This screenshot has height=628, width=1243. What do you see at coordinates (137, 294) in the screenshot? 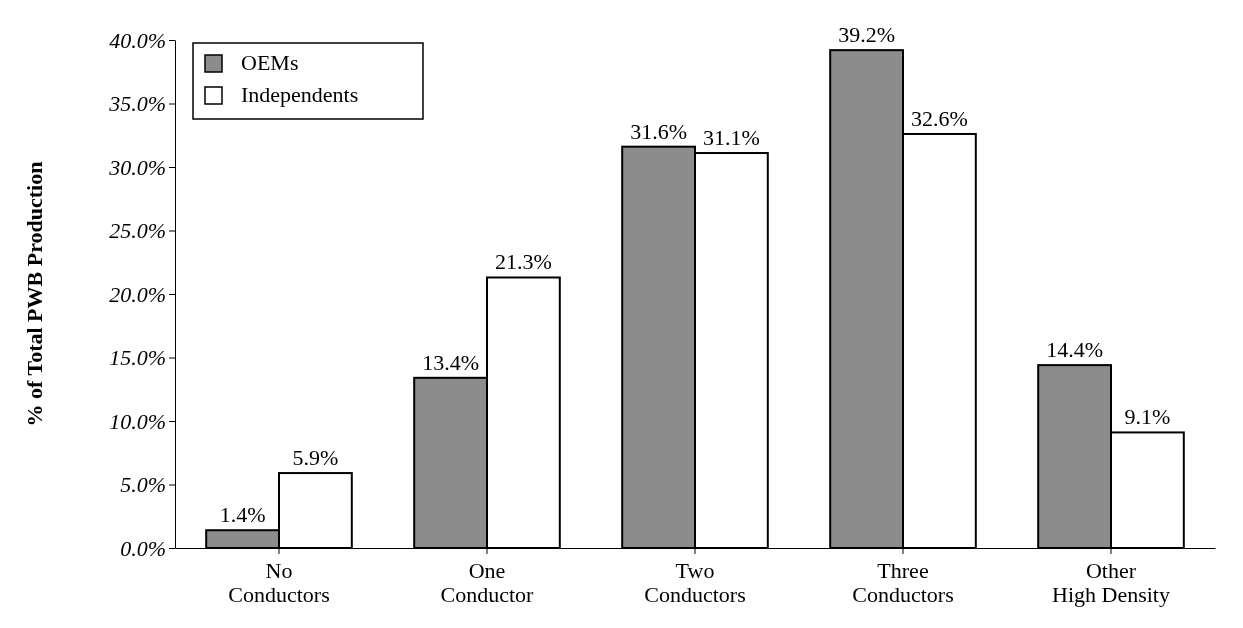
I see `y-tick-label: 20.0%` at bounding box center [137, 294].